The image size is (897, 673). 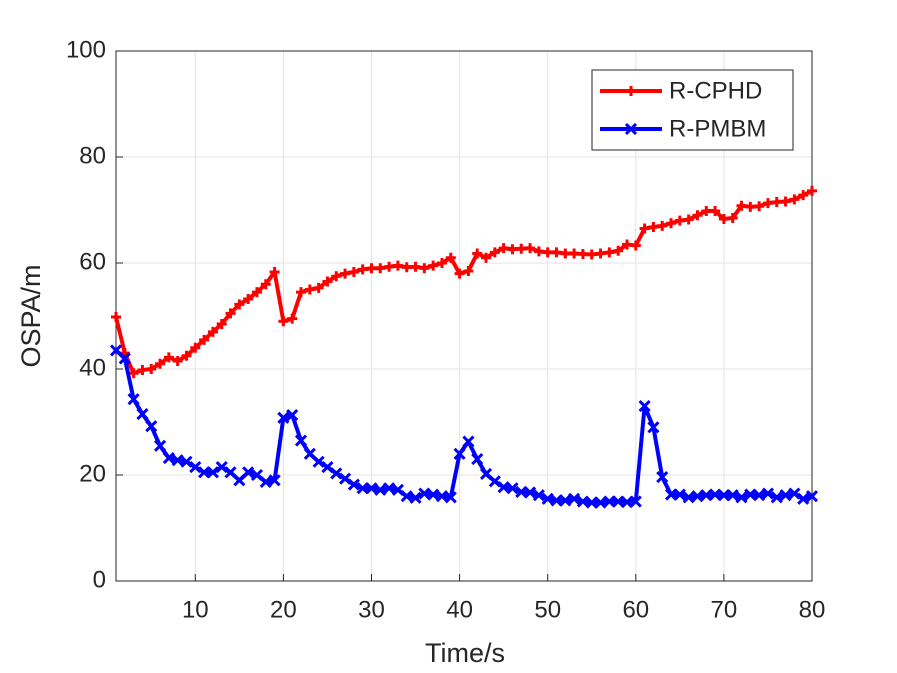 What do you see at coordinates (717, 128) in the screenshot?
I see `legend-label: R-PMBM` at bounding box center [717, 128].